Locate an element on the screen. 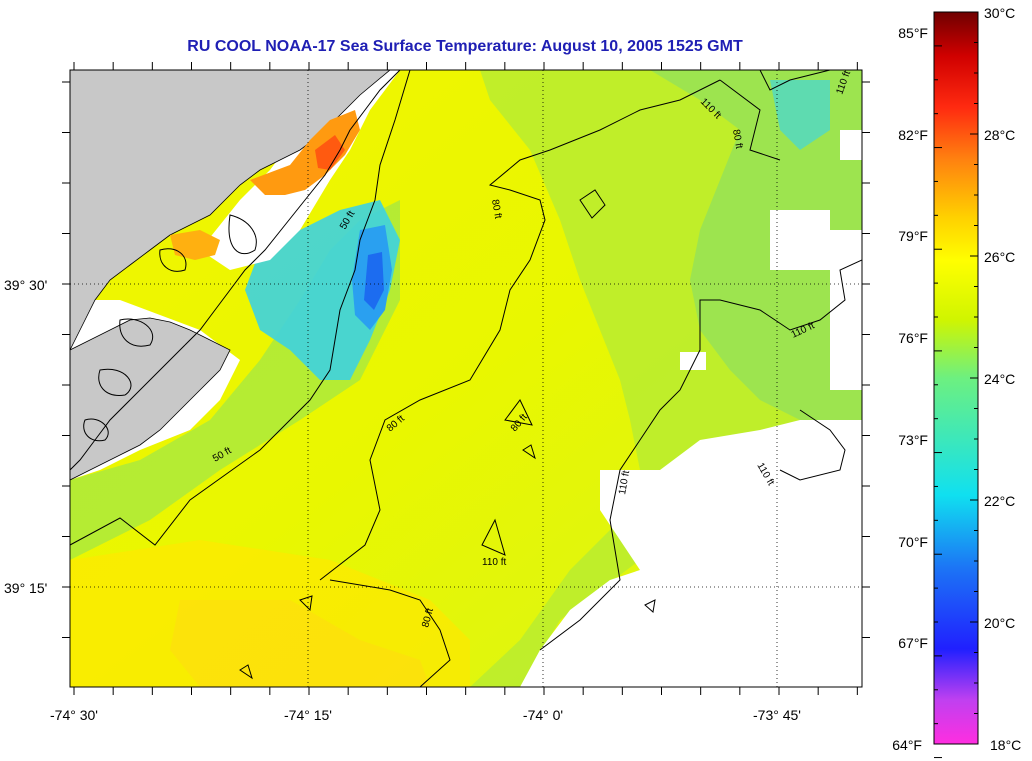  y-axis-labels: 39° 30' 39° 15' is located at coordinates (25, 436).